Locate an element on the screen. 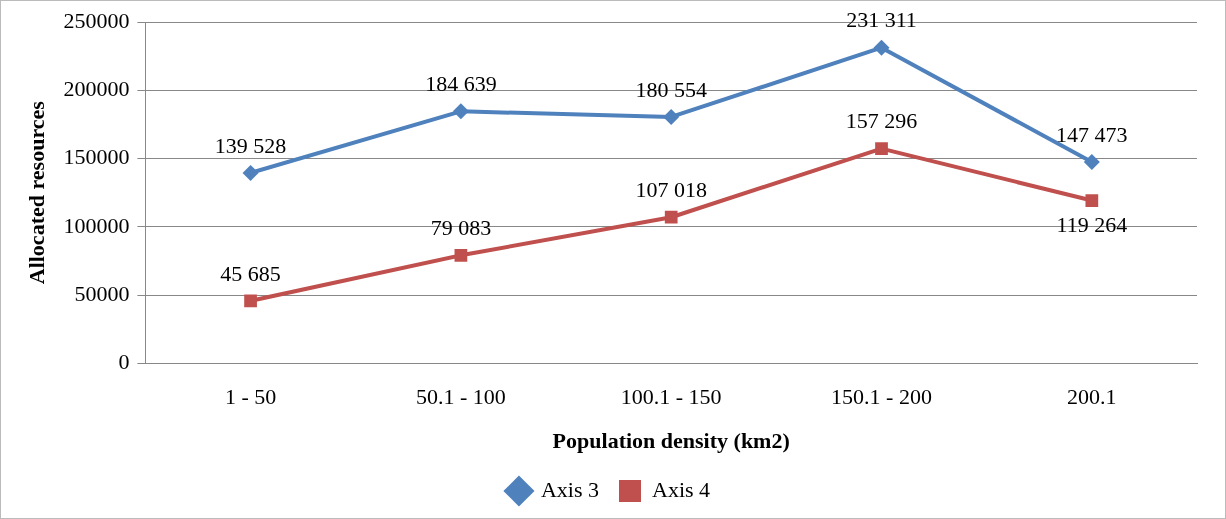 The height and width of the screenshot is (519, 1226). data-label: 139 528 is located at coordinates (250, 145).